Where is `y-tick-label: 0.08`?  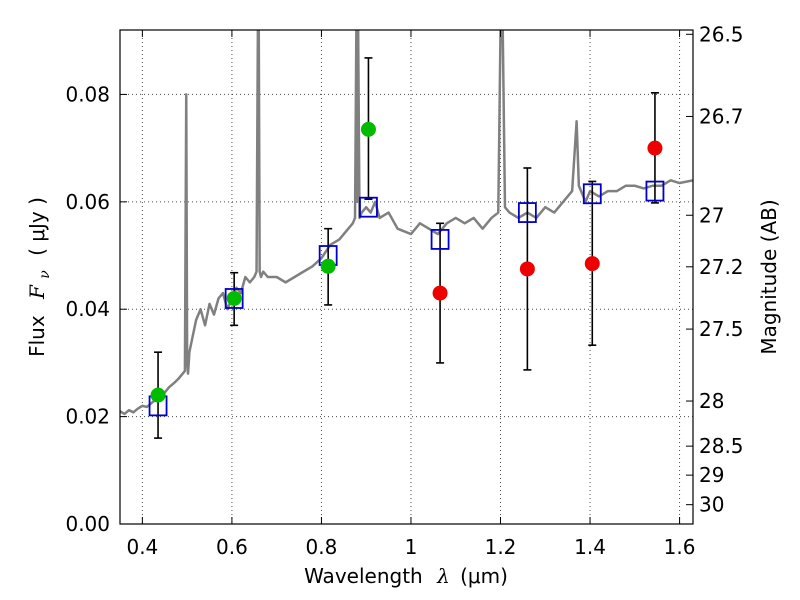
y-tick-label: 0.08 is located at coordinates (87, 94).